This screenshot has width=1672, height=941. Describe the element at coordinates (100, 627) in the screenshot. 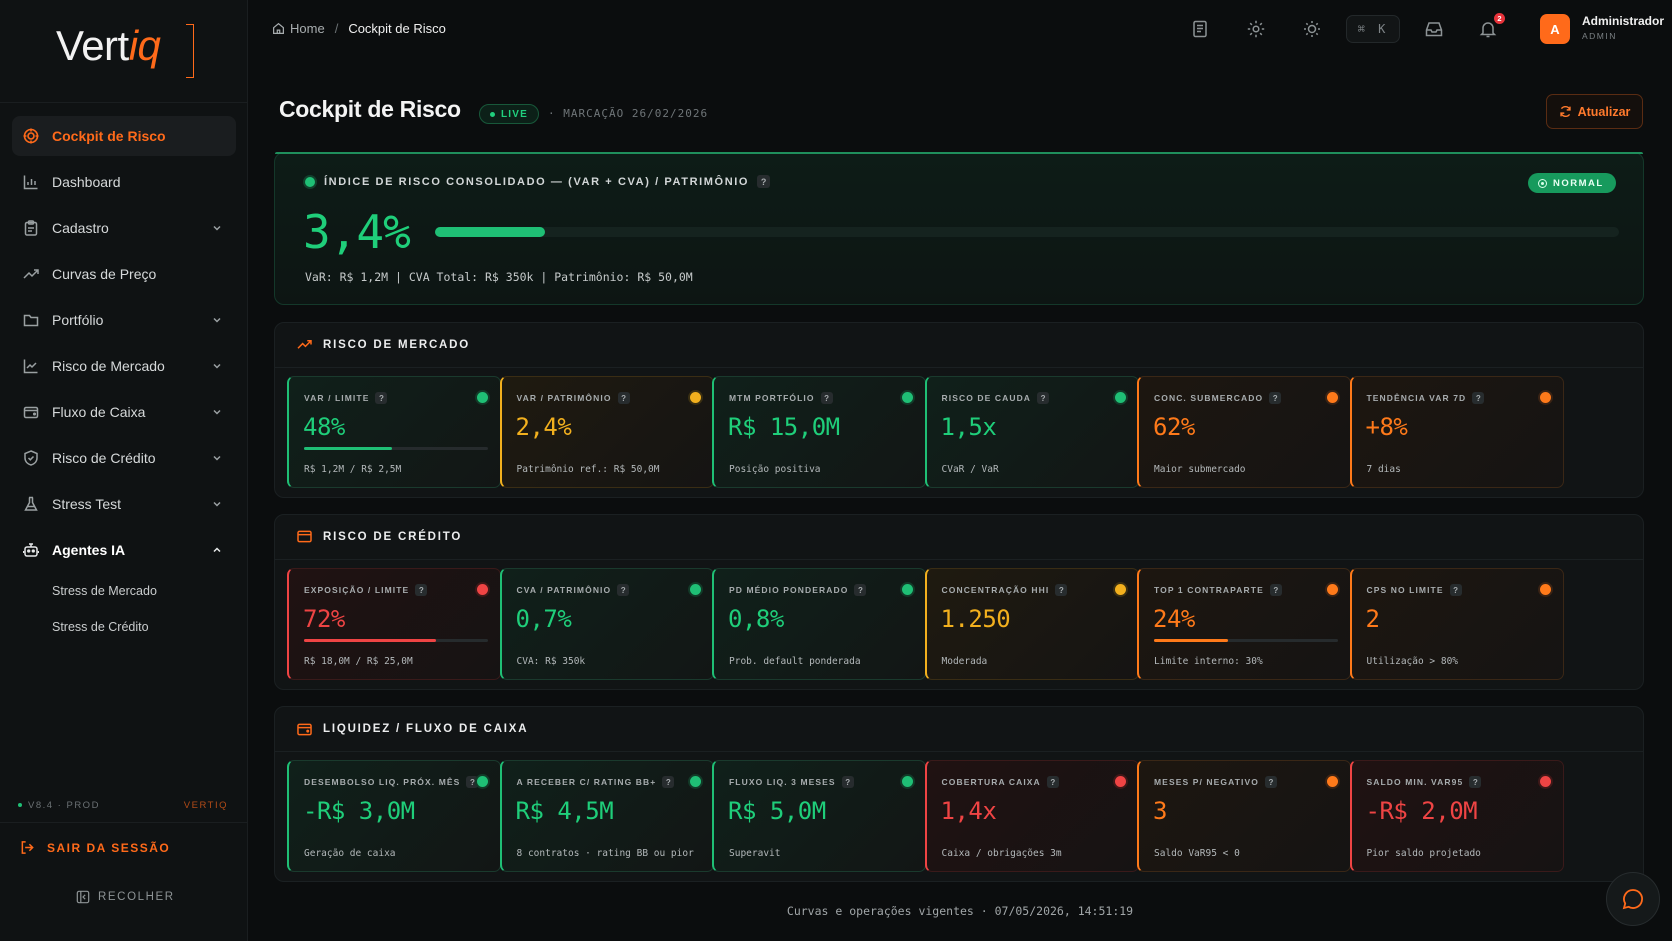

I see `sidebar-subitem-stress-de-credito: Stress de Crédito` at that location.